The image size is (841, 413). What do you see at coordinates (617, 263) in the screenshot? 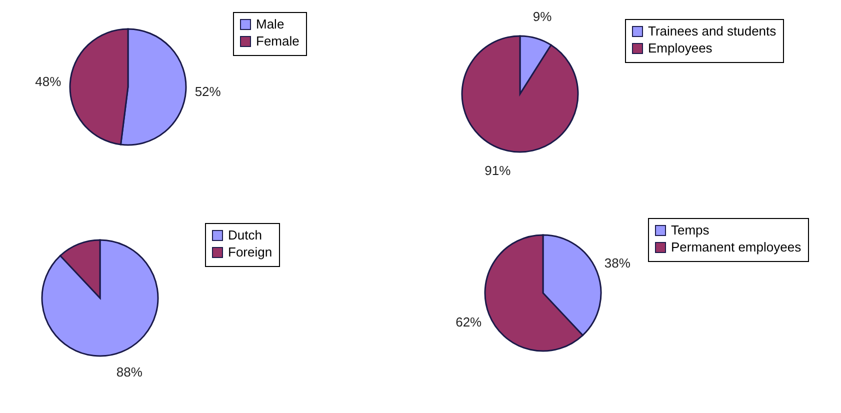
I see `data-label: 38%` at bounding box center [617, 263].